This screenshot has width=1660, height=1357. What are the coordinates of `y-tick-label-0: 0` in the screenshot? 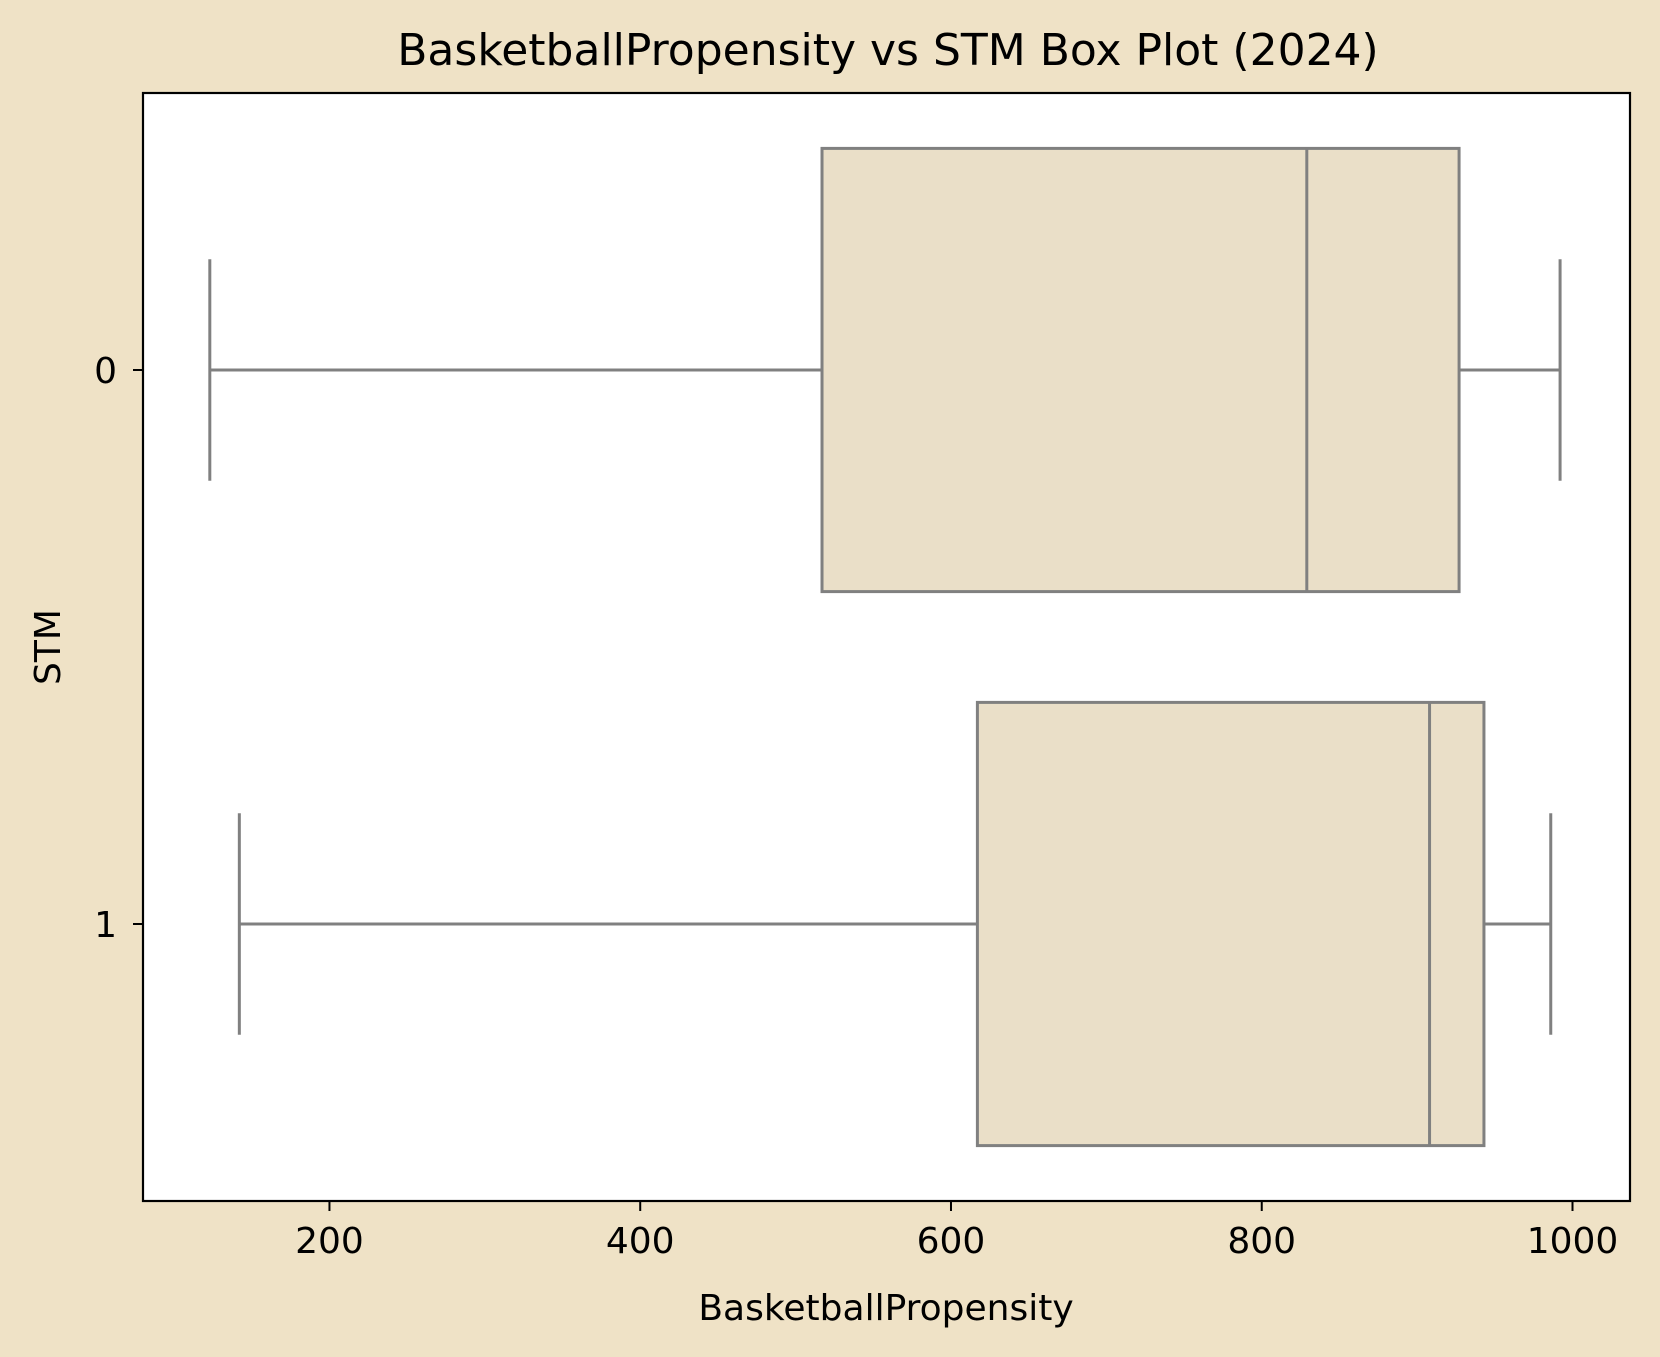 It's located at (105, 371).